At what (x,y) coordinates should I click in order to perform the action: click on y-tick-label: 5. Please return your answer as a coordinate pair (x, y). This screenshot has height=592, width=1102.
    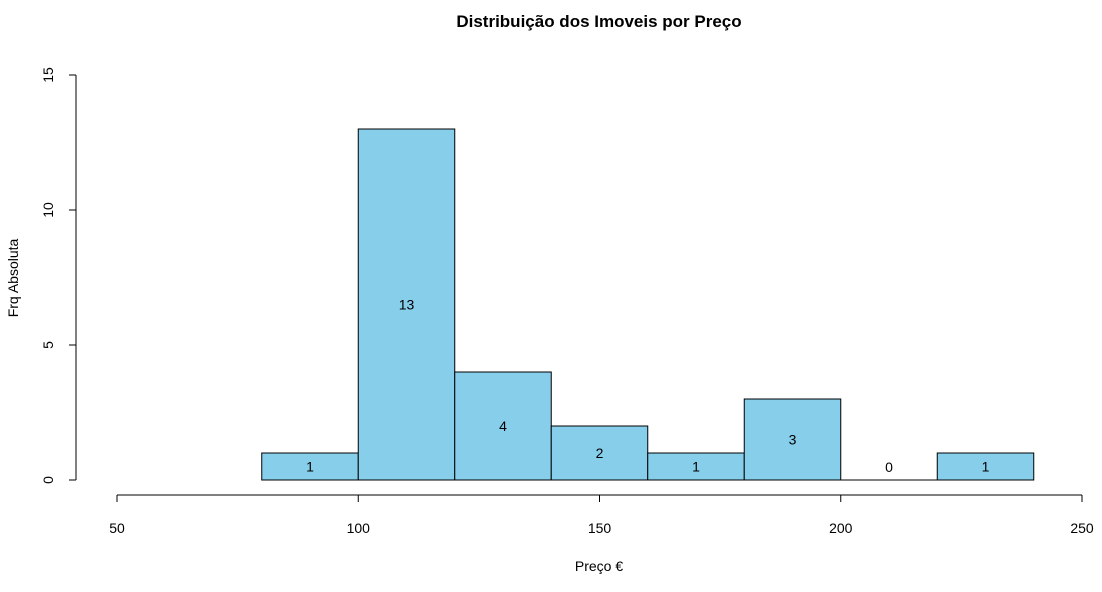
    Looking at the image, I should click on (48, 345).